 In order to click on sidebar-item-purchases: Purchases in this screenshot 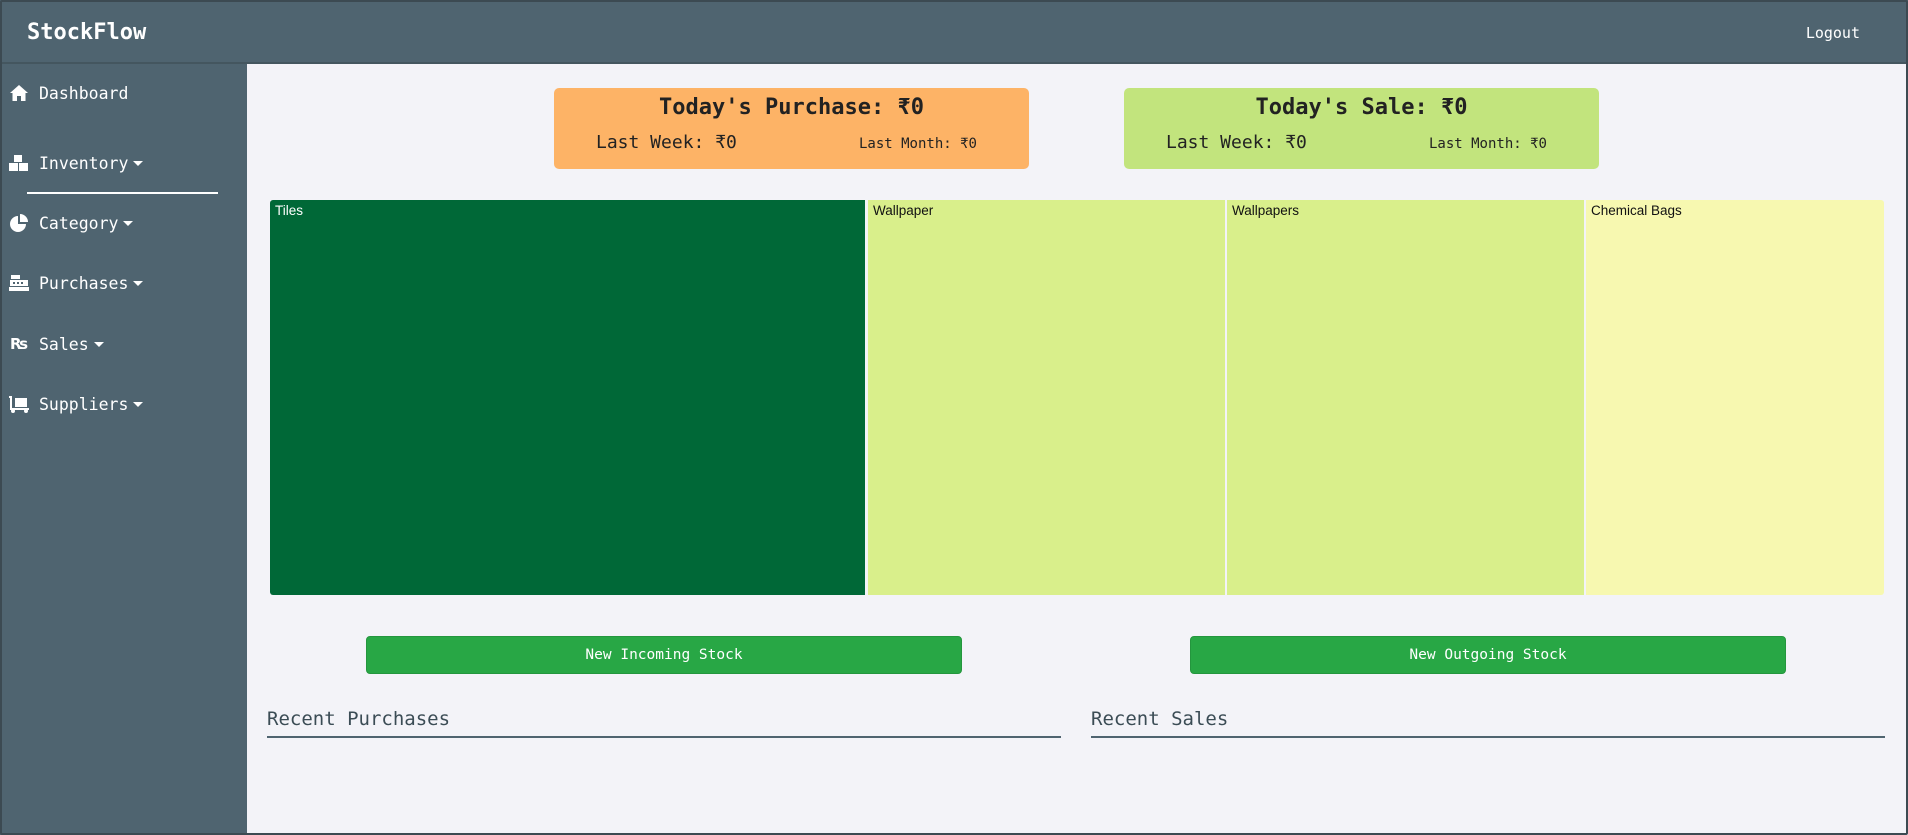, I will do `click(76, 283)`.